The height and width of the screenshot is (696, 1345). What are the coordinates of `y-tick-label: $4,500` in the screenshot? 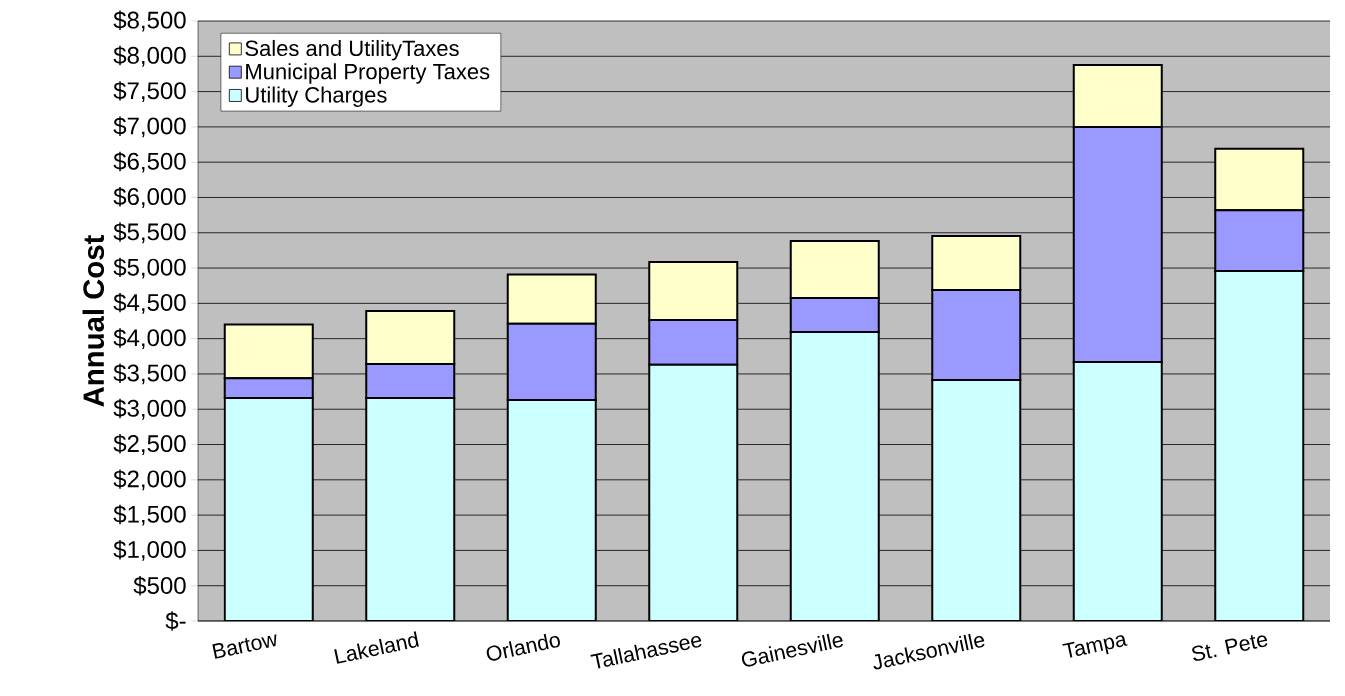 It's located at (149, 303).